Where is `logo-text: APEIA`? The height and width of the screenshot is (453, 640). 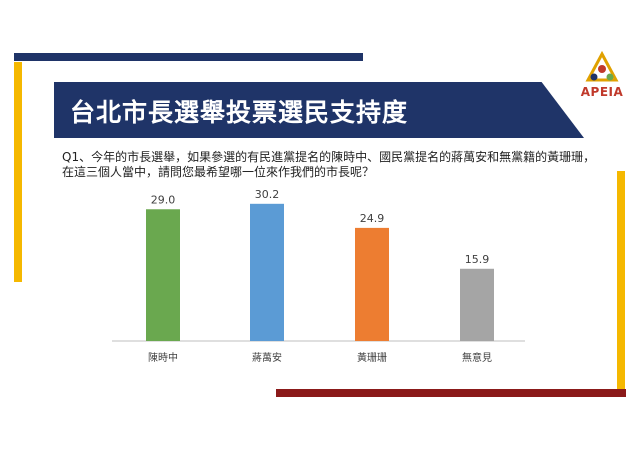
logo-text: APEIA is located at coordinates (602, 92).